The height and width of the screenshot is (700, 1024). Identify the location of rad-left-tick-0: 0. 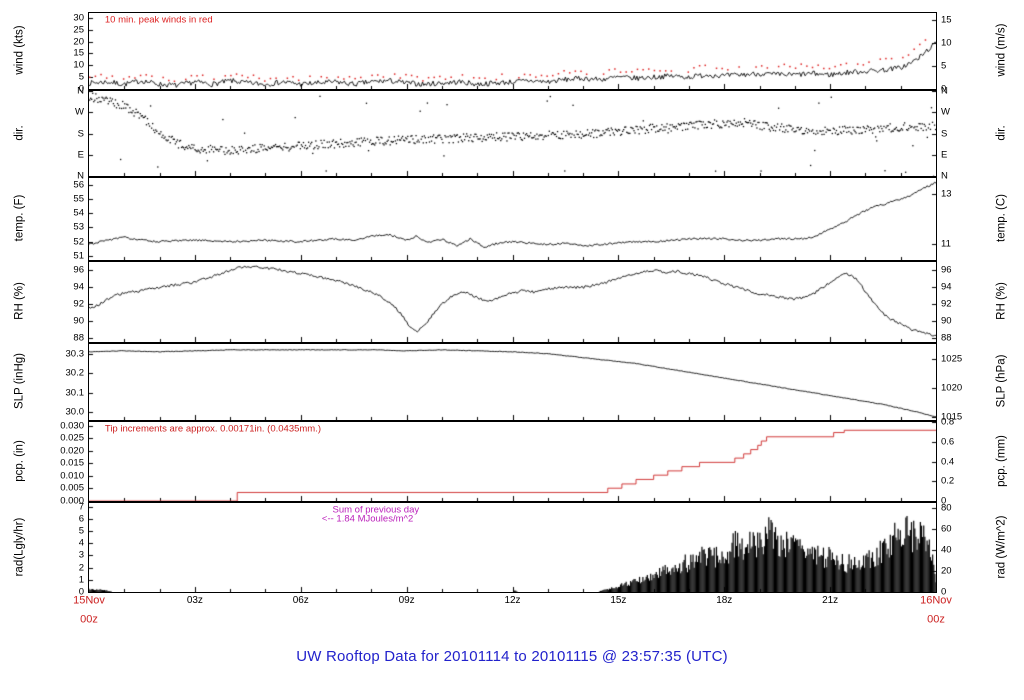
(81, 592).